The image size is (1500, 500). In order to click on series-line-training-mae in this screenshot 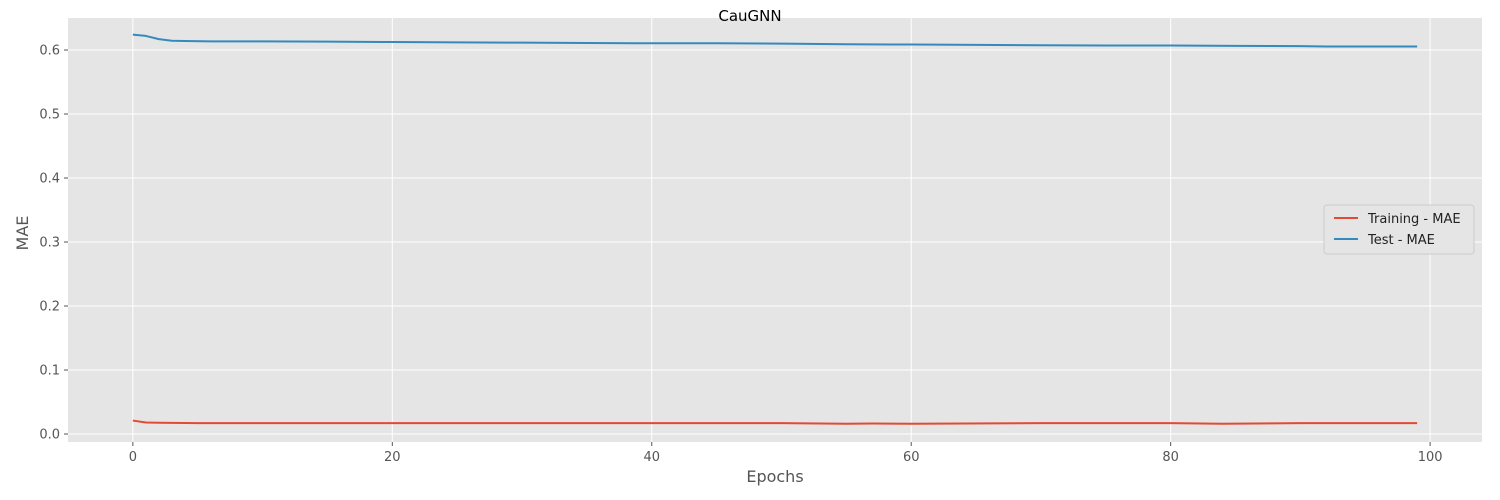, I will do `click(775, 422)`.